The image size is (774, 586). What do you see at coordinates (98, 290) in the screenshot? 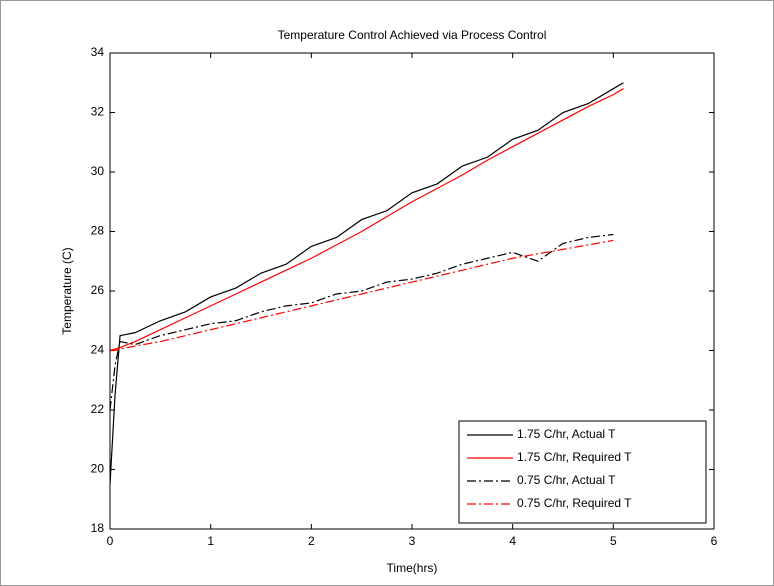
I see `y-tick-label: 26` at bounding box center [98, 290].